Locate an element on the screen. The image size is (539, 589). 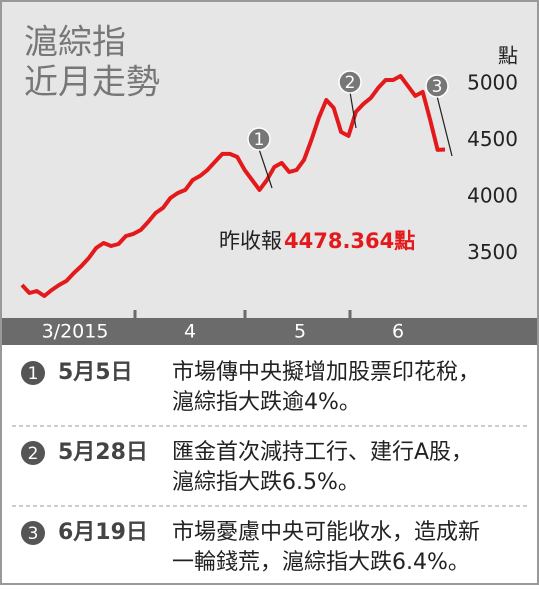
chart-title: 滬綜指 is located at coordinates (75, 43).